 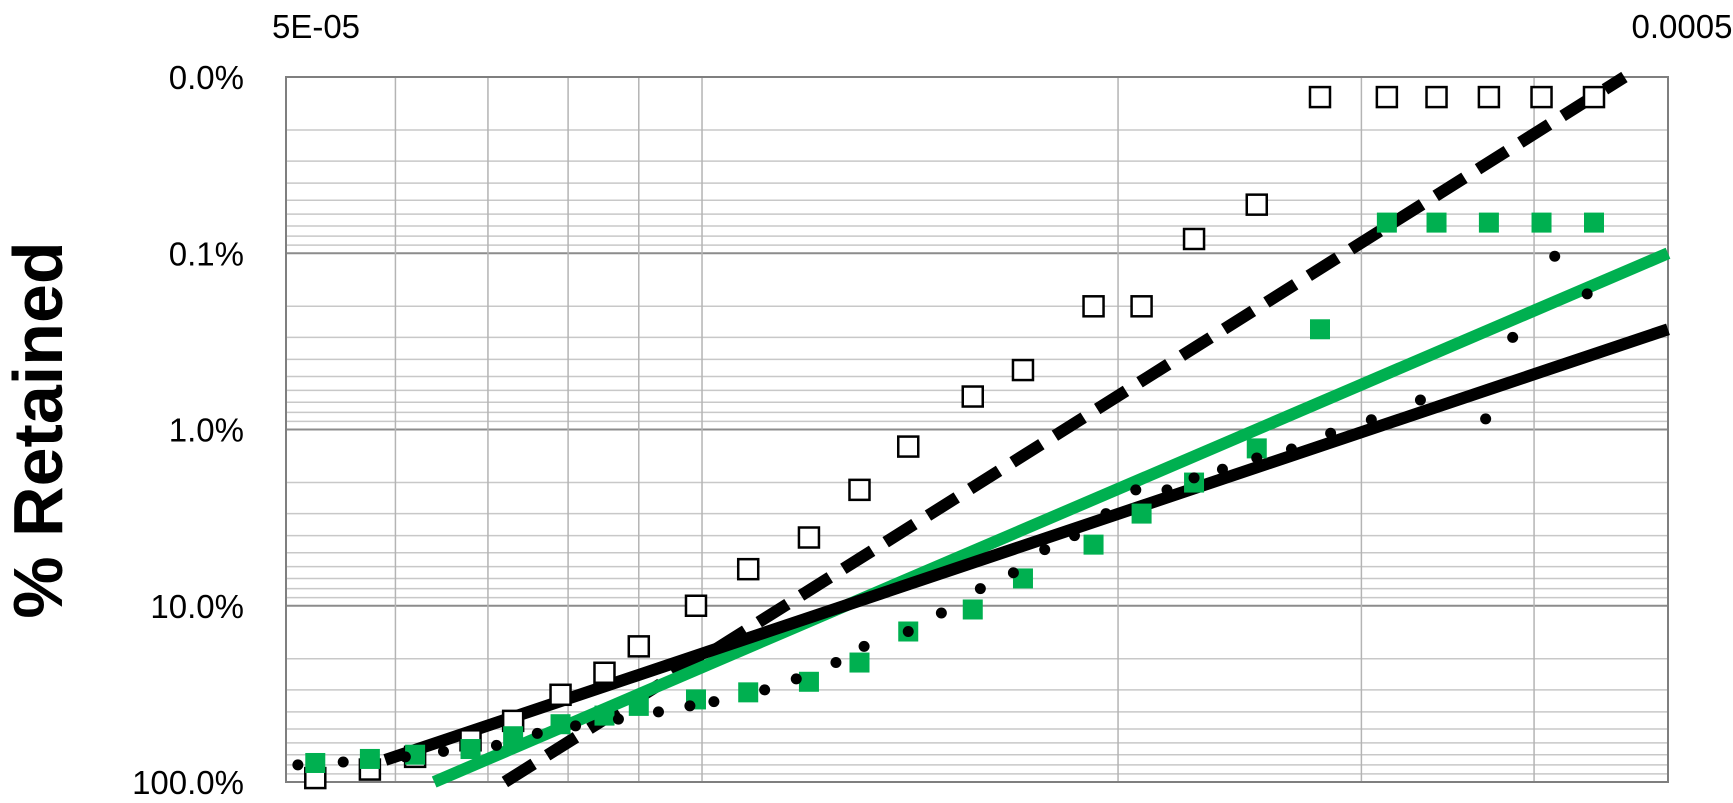 I want to click on y-tick-label: 0.1%, so click(x=206, y=253).